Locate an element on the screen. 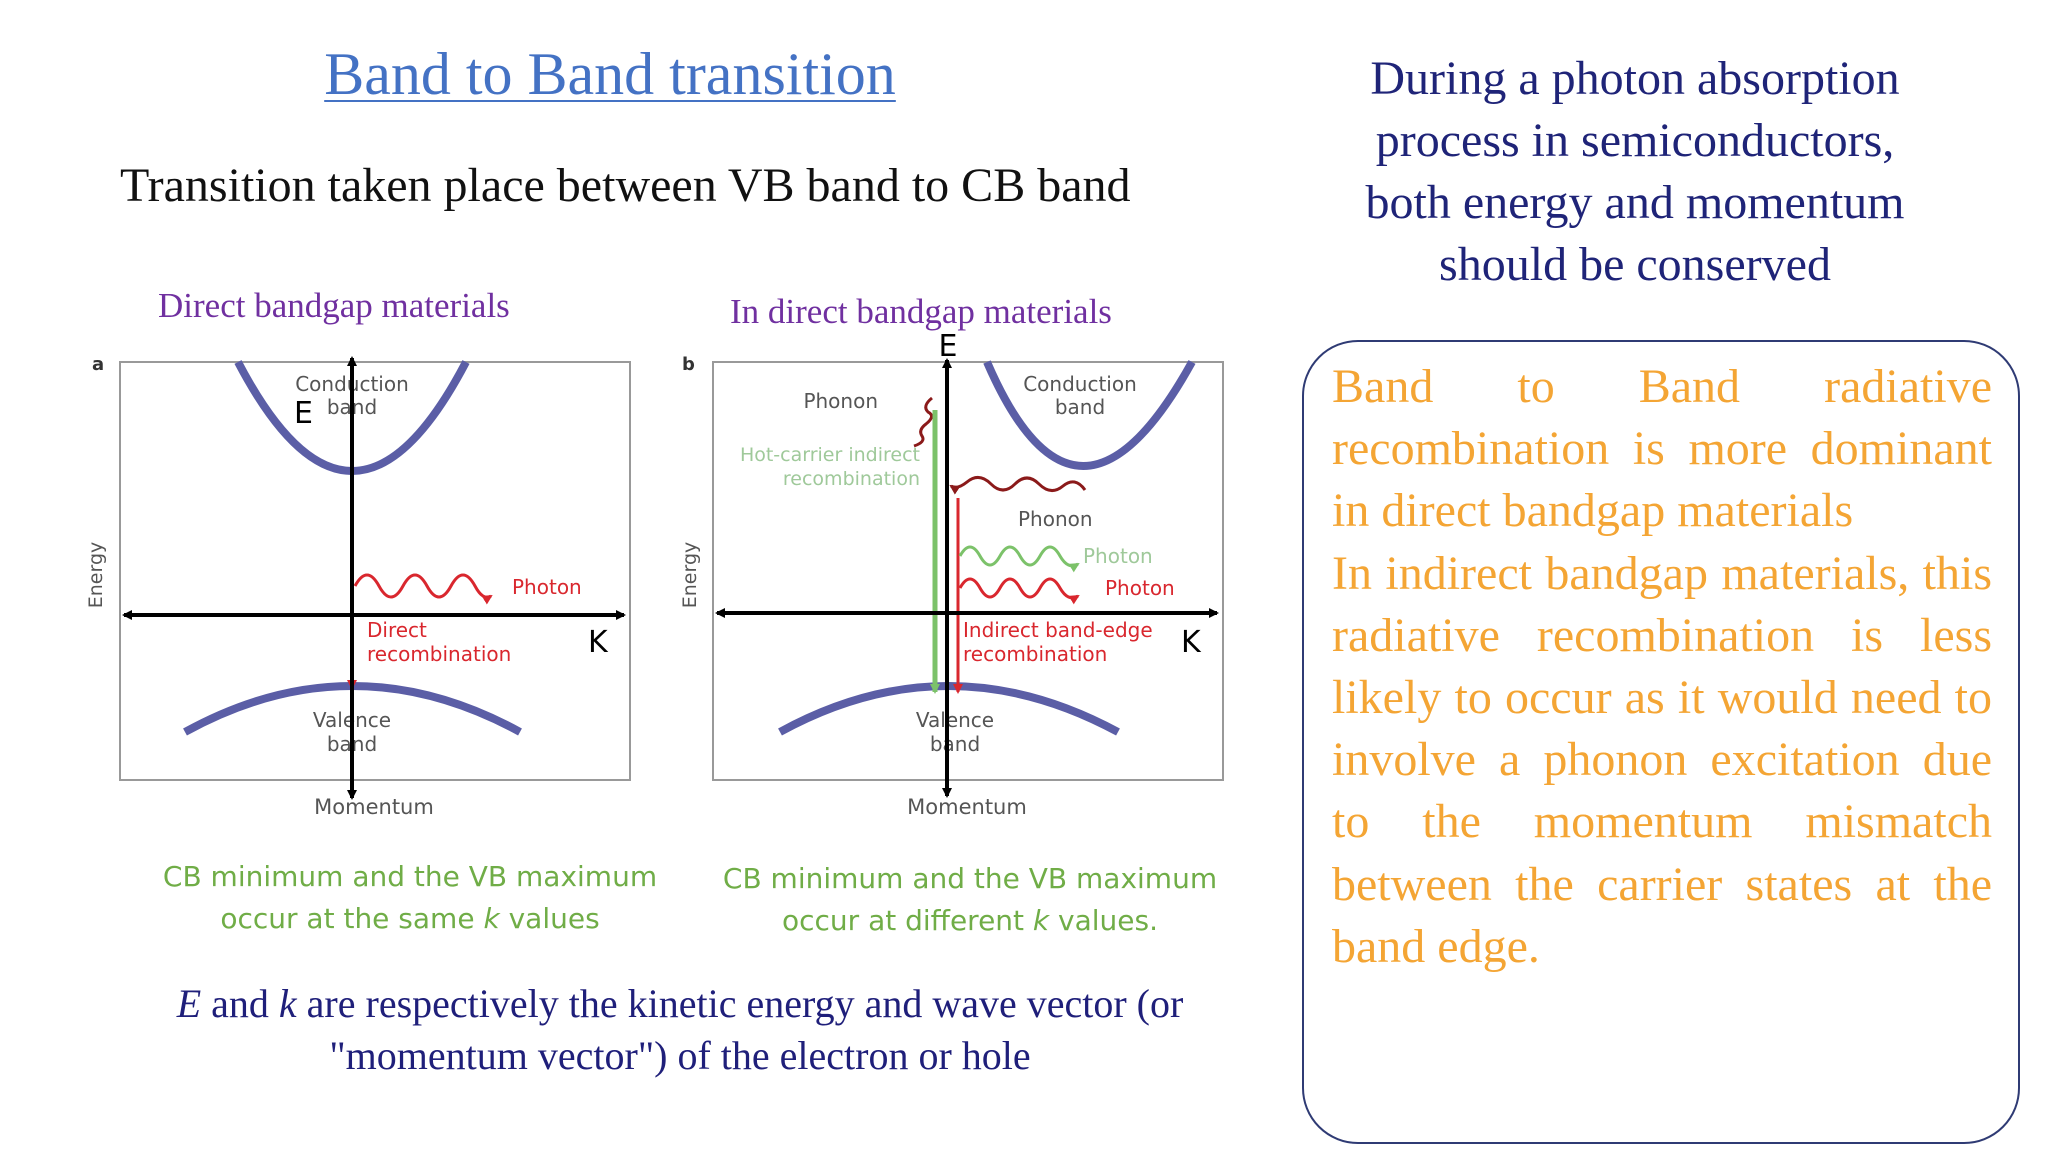  slide-title: Band to Band transition is located at coordinates (610, 74).